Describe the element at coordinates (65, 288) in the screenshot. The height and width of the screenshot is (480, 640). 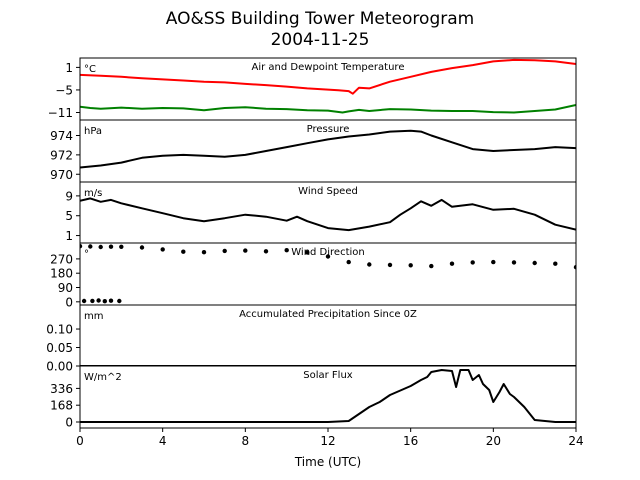
I see `y-tick-label: 90` at that location.